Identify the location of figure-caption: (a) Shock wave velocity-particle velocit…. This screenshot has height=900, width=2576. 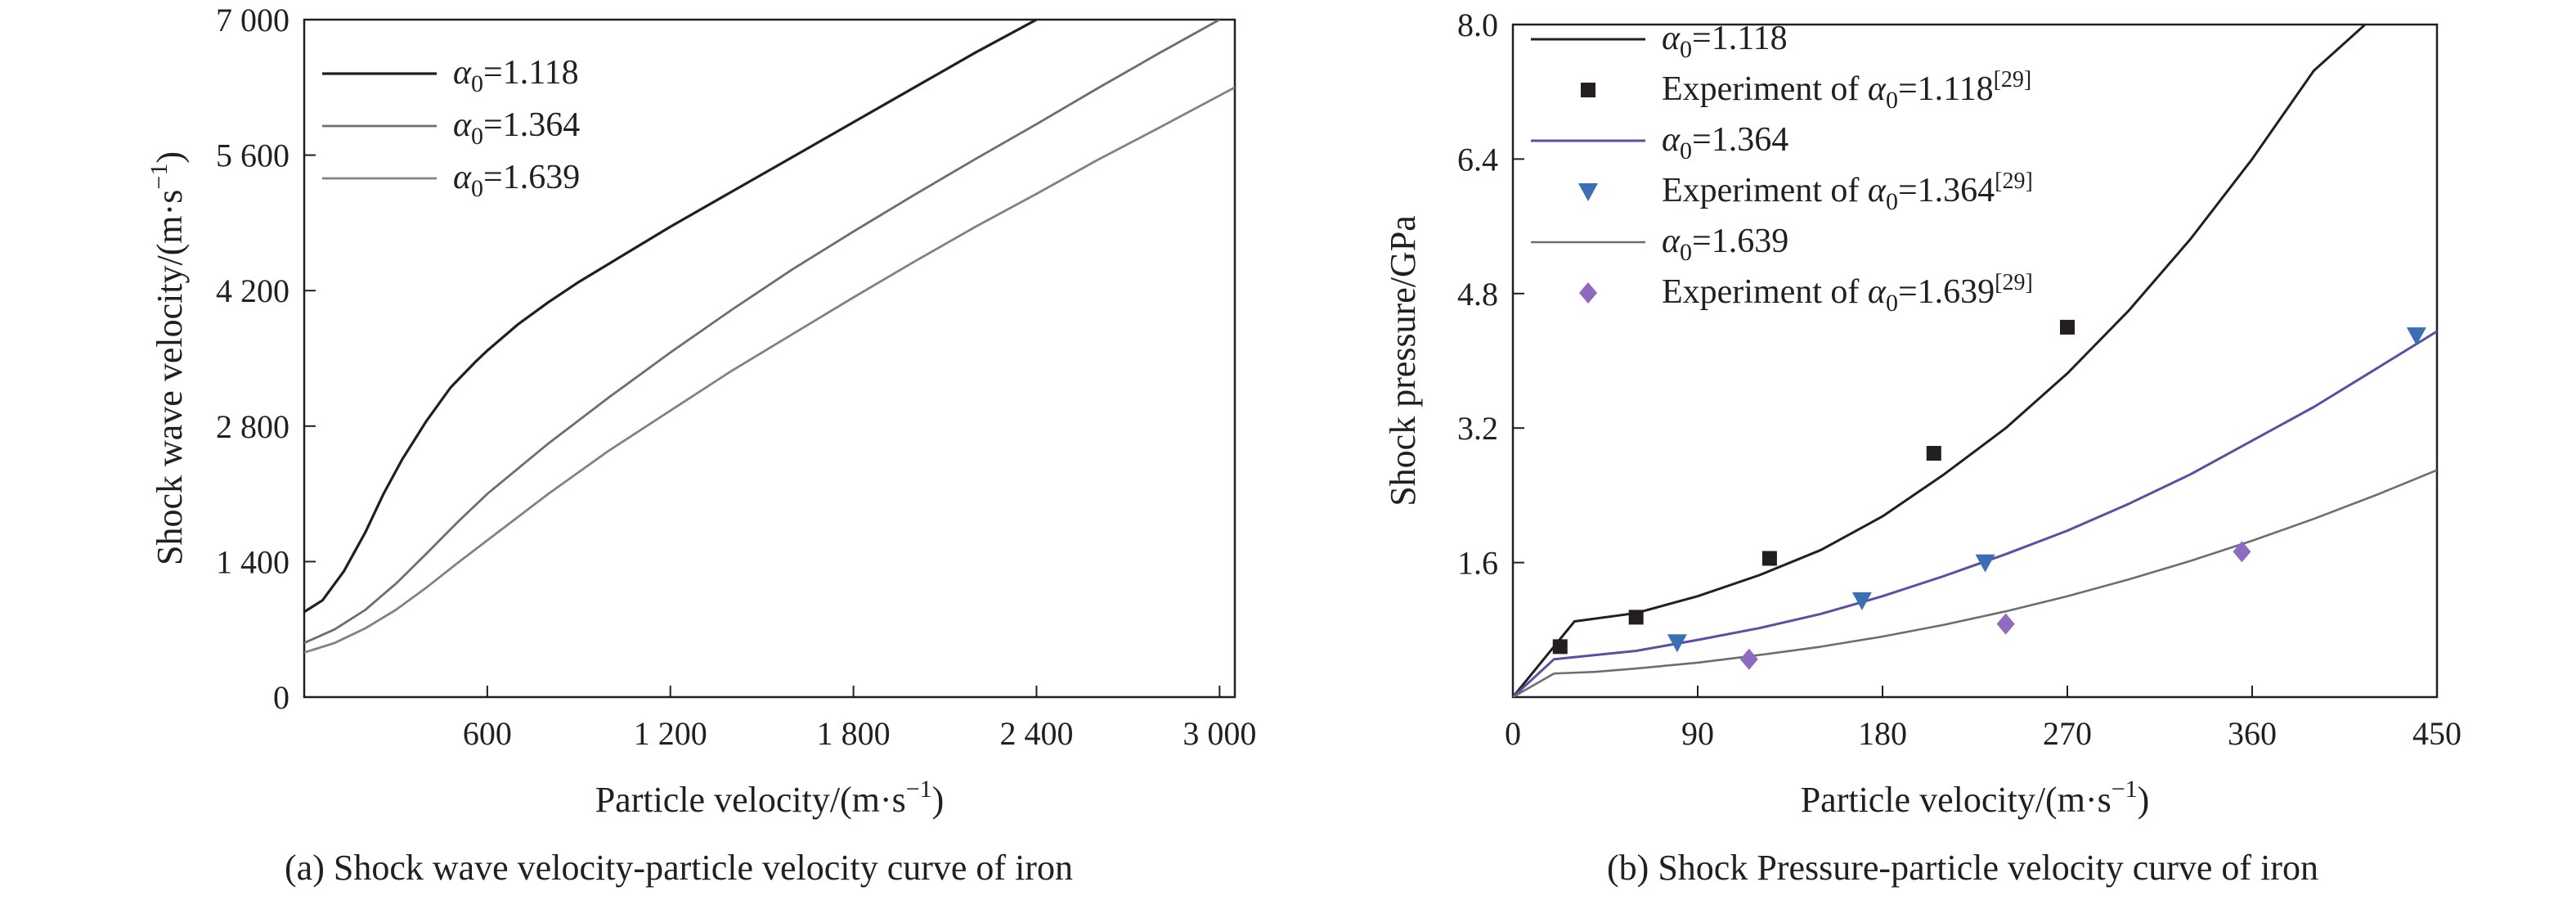
(679, 868).